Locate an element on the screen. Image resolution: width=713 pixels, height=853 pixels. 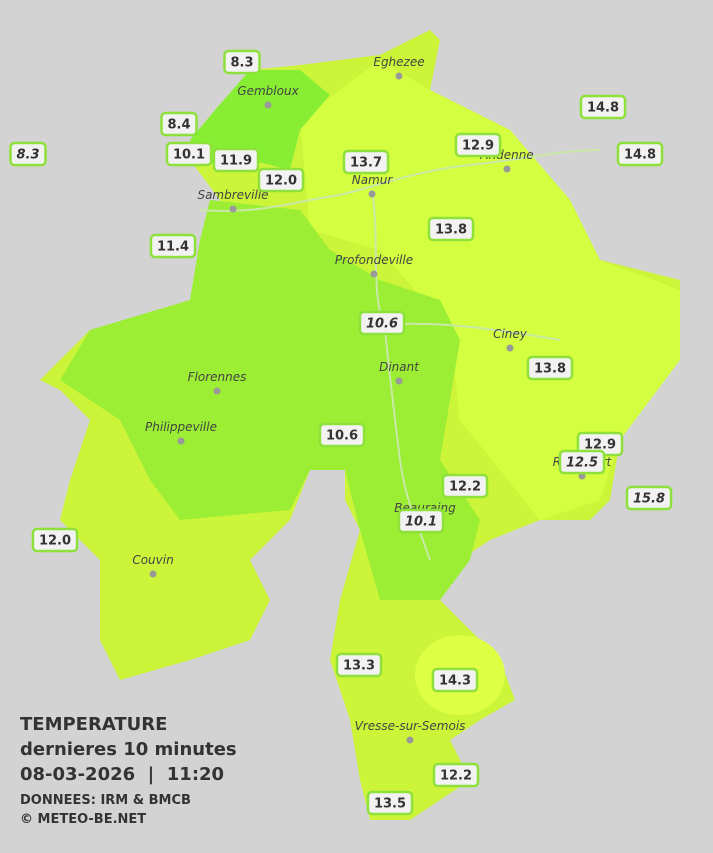
legend-copyright: © METEO-BE.NET is located at coordinates (83, 819).